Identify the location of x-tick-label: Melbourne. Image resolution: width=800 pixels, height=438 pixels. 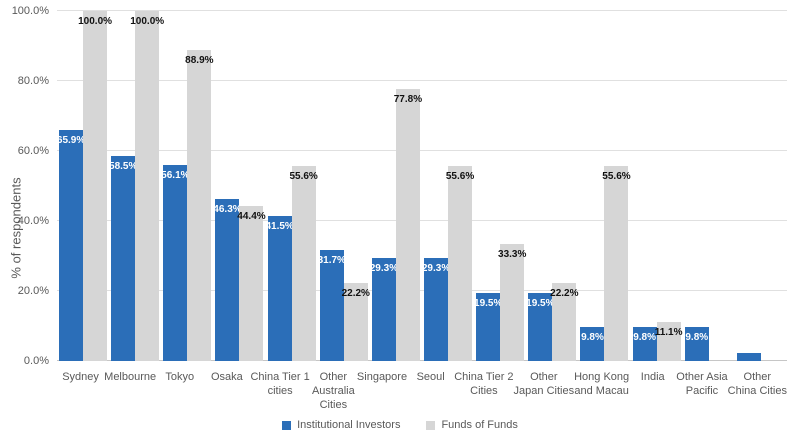
(130, 377).